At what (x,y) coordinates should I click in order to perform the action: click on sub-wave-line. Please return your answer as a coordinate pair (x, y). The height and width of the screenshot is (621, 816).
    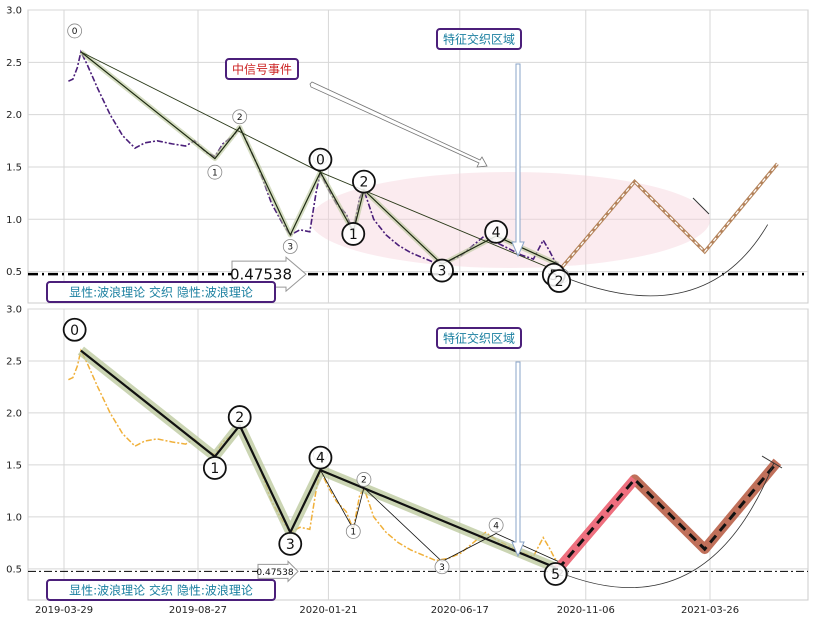
    Looking at the image, I should click on (439, 515).